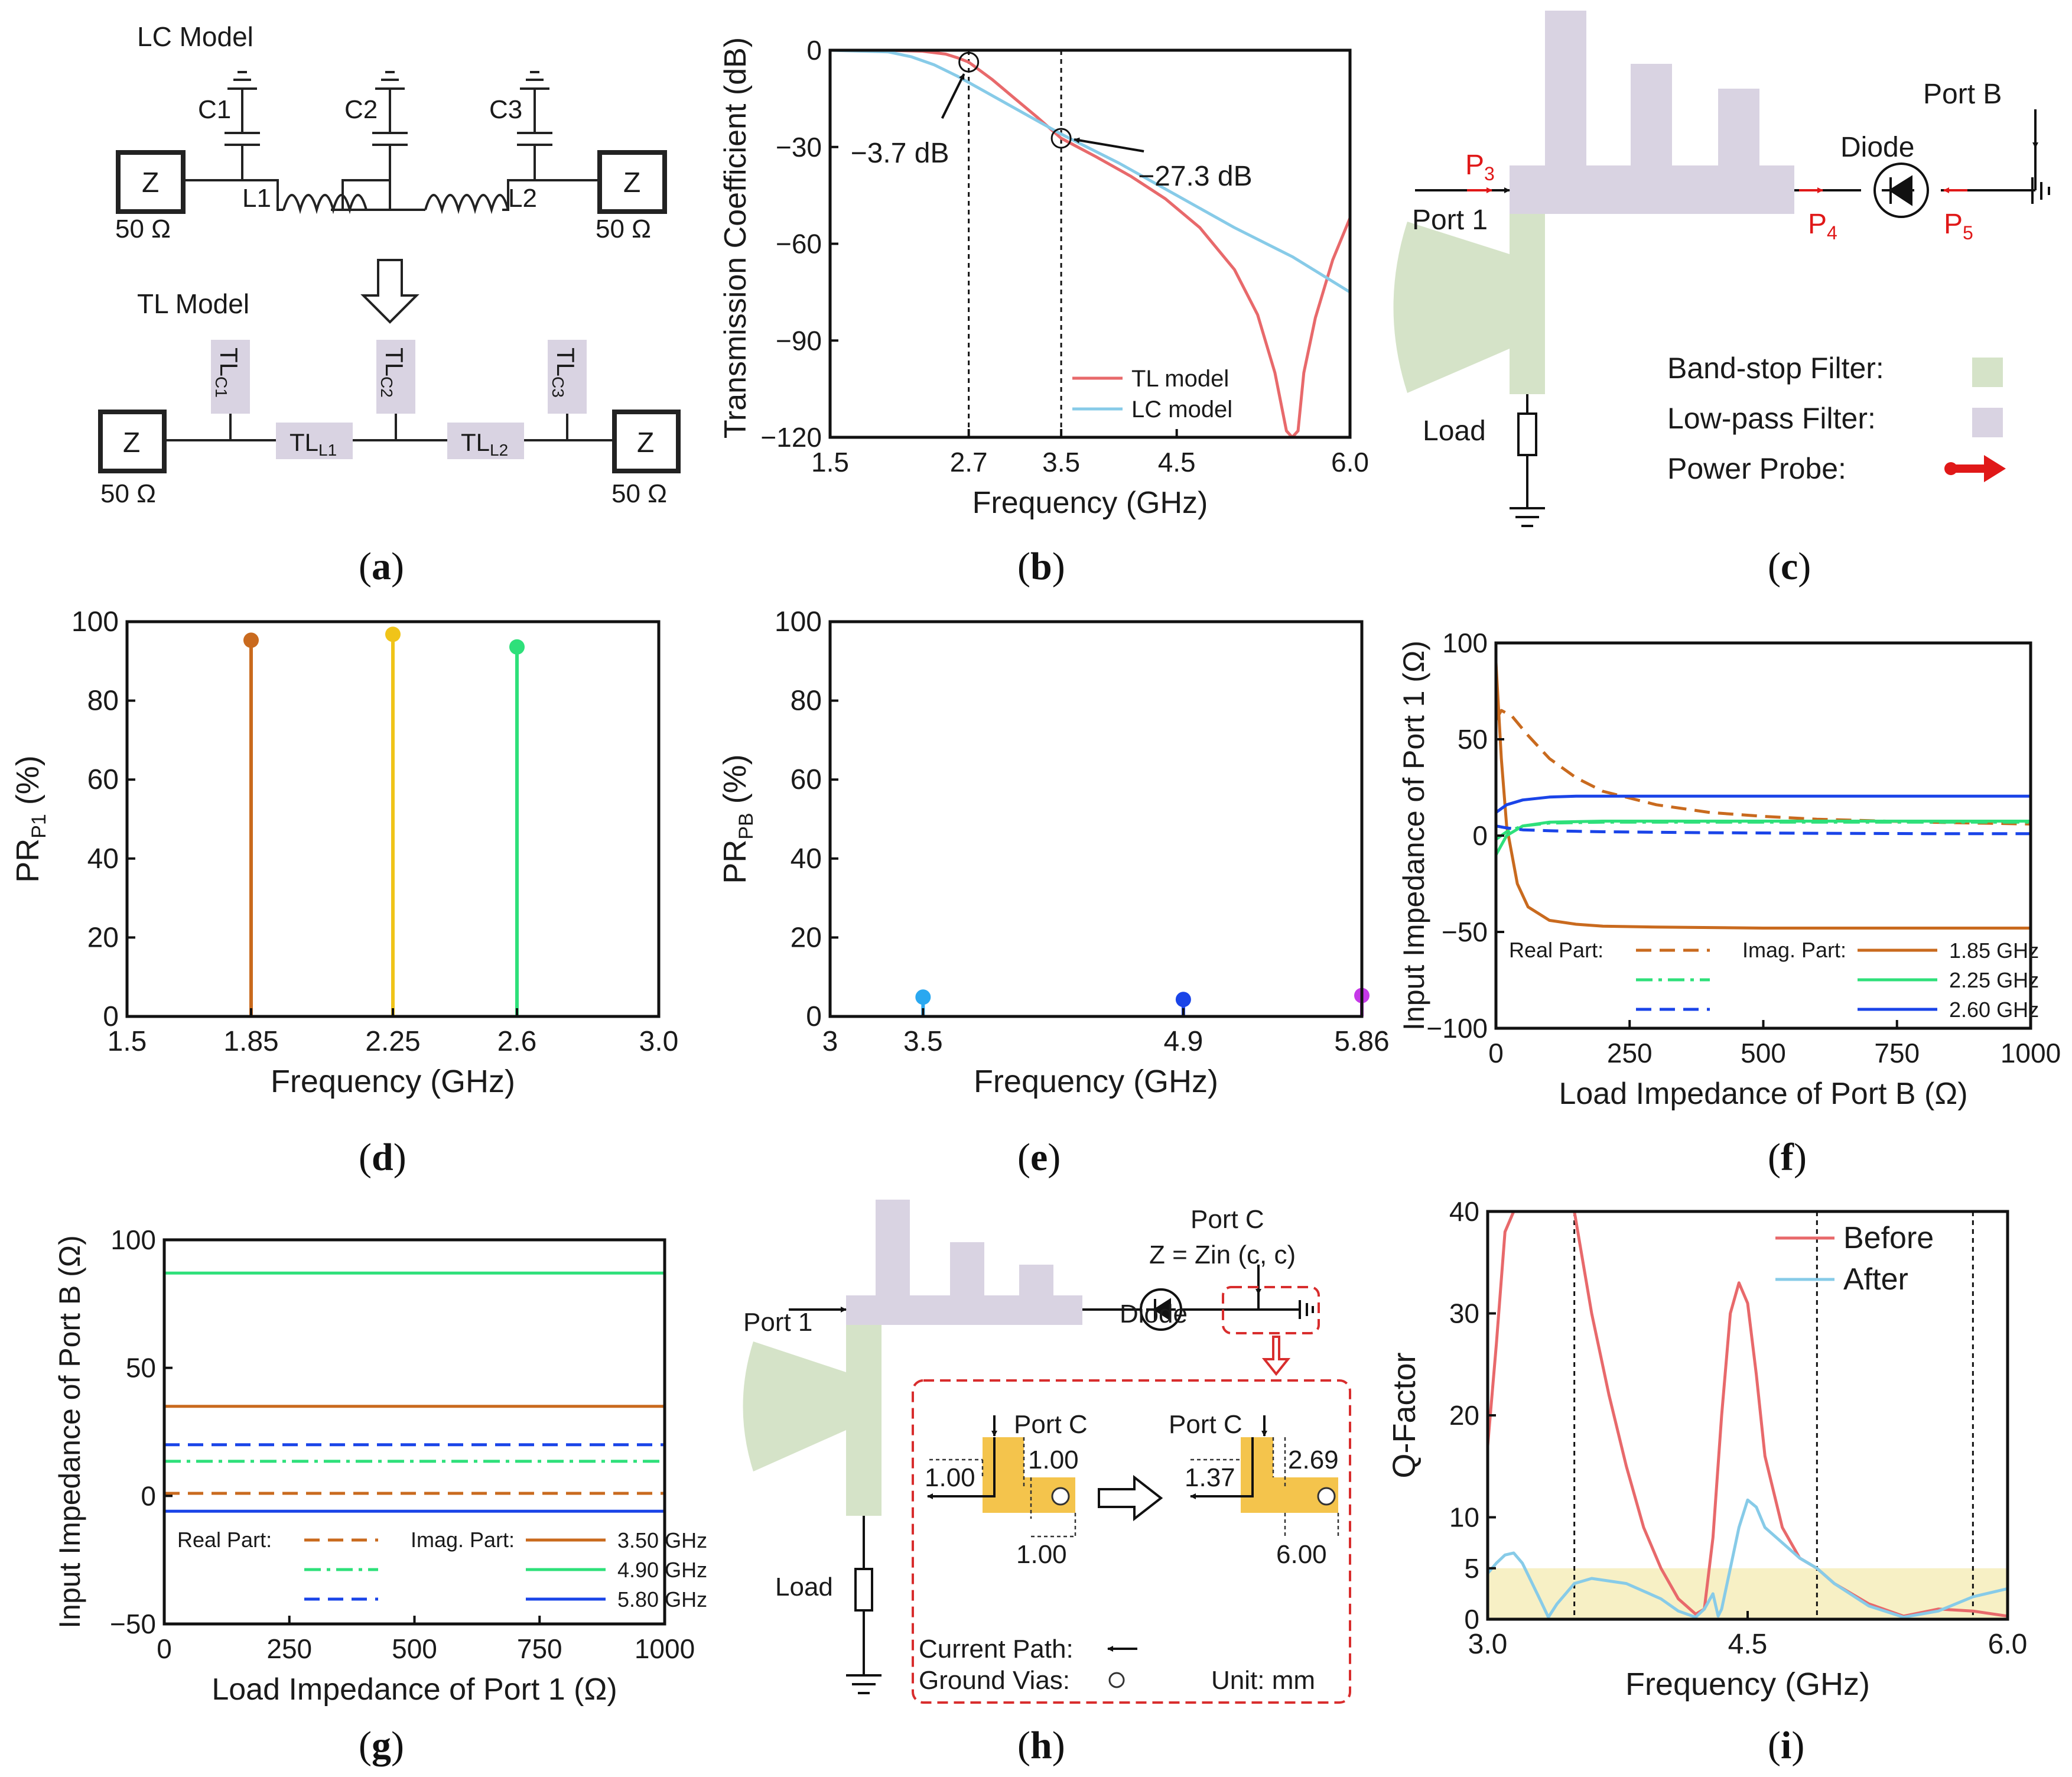  What do you see at coordinates (103, 937) in the screenshot?
I see `y-tick-label: 20` at bounding box center [103, 937].